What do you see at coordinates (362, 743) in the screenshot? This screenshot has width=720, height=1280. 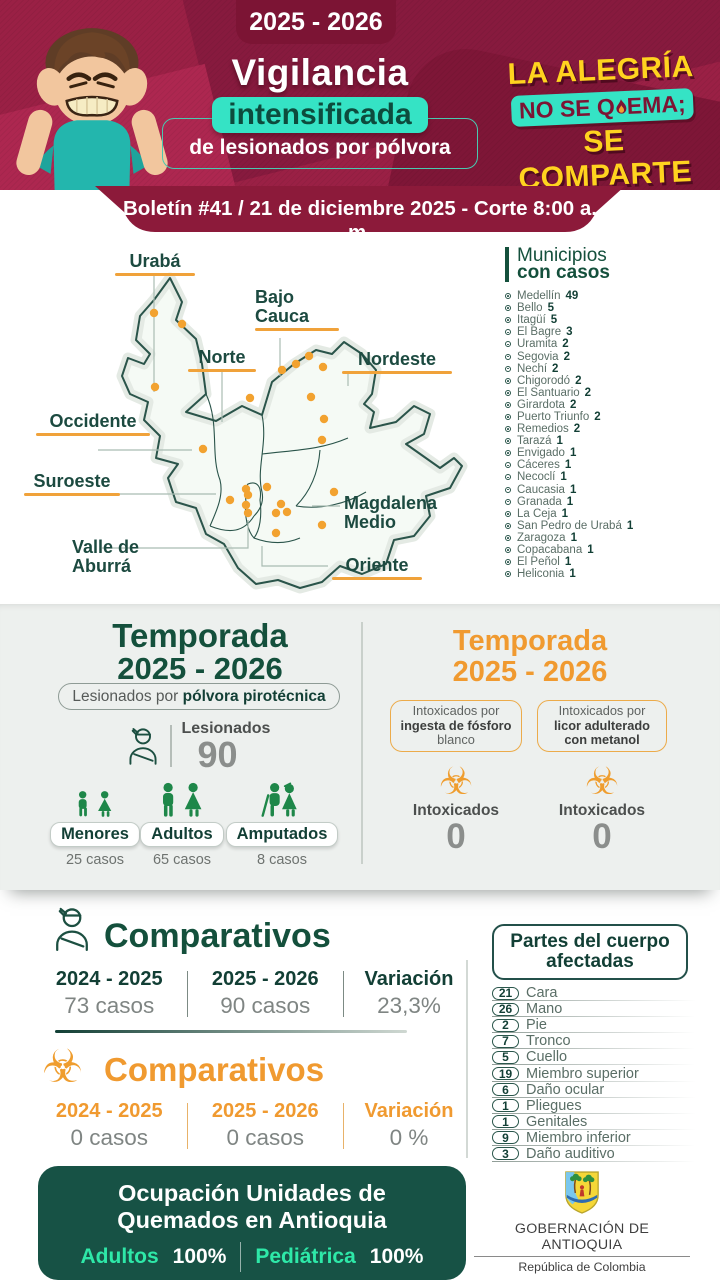 I see `column-divider` at bounding box center [362, 743].